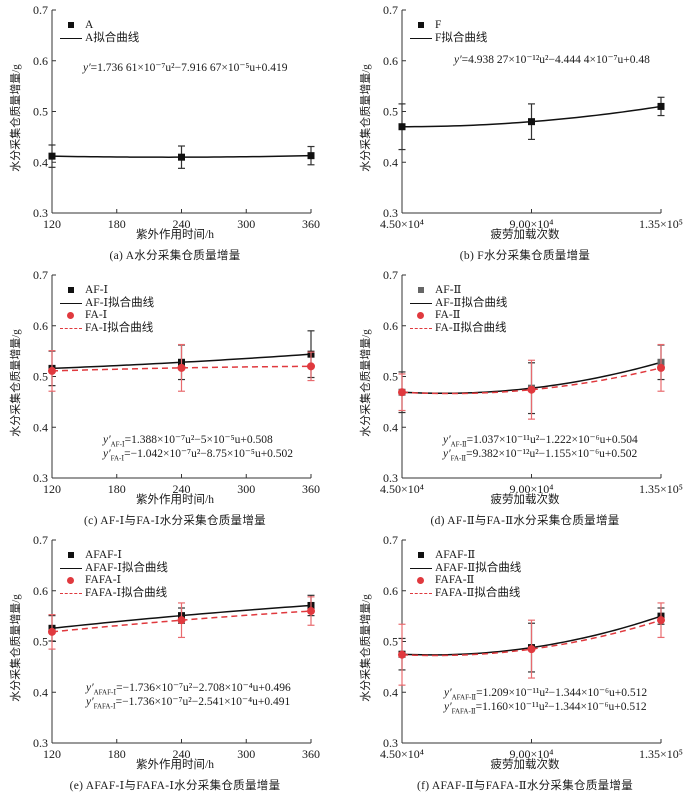  I want to click on legend: F F拟合曲线, so click(448, 31).